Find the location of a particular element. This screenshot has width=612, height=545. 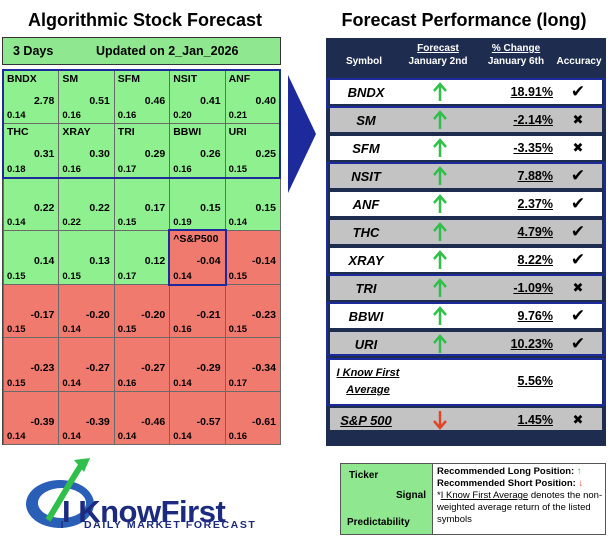

cell-signal: 0.40 is located at coordinates (265, 101).